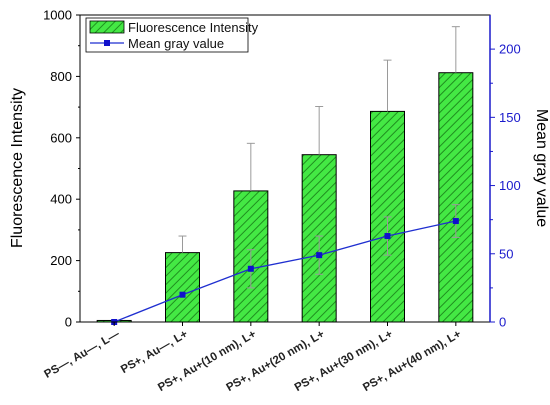  Describe the element at coordinates (510, 185) in the screenshot. I see `right-tick-label-100: 100` at that location.